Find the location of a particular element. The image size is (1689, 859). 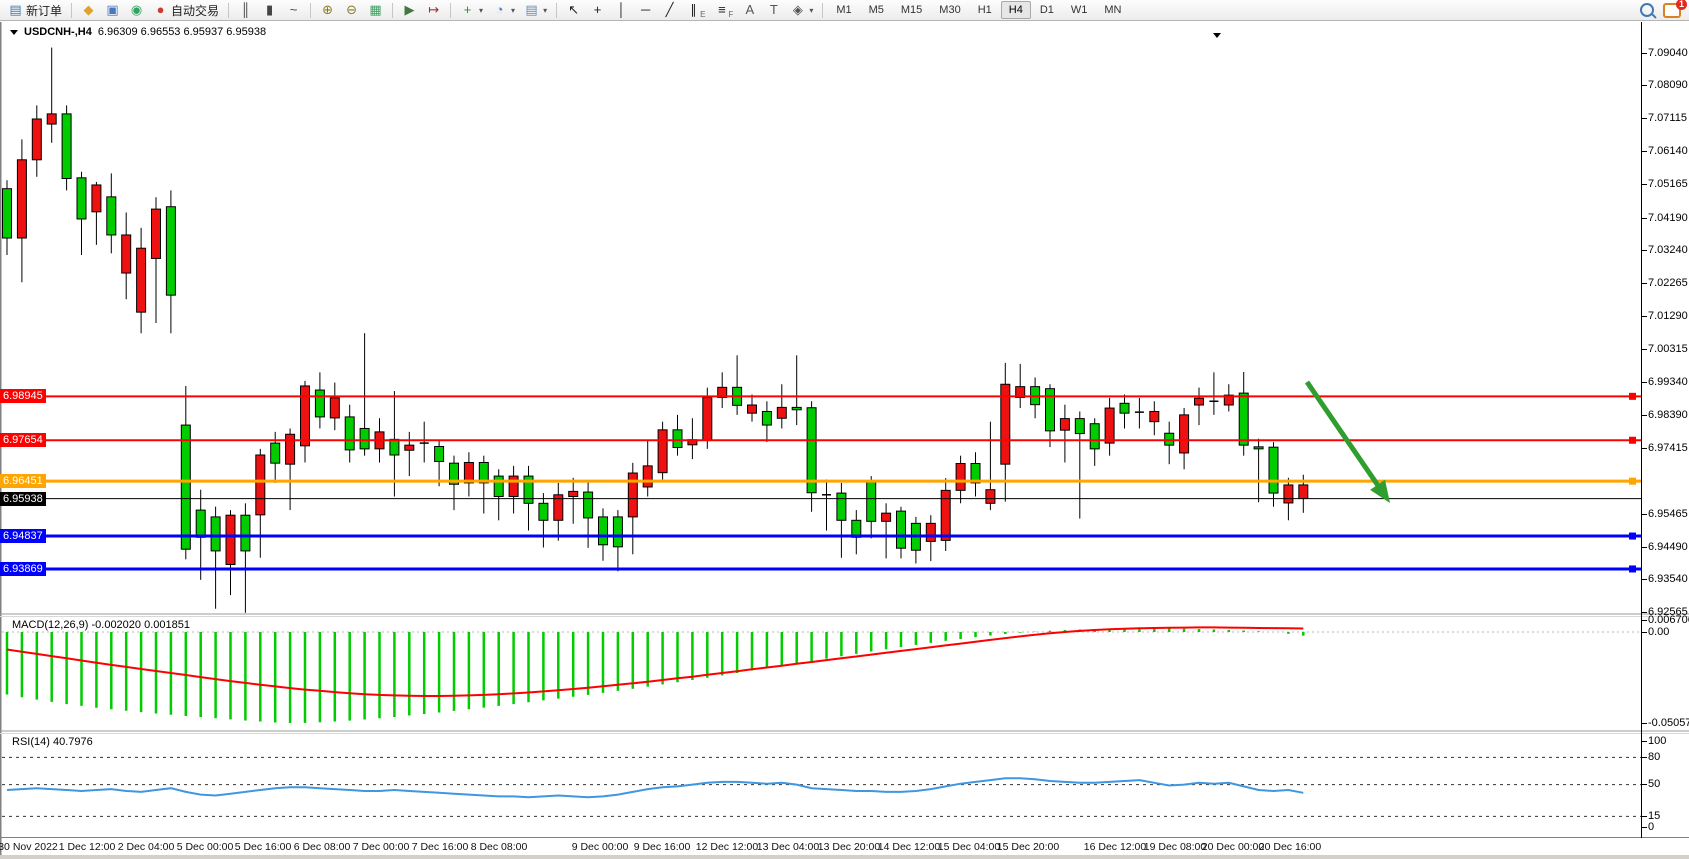

equidistant-channel-button: ∥ E is located at coordinates (695, 10).